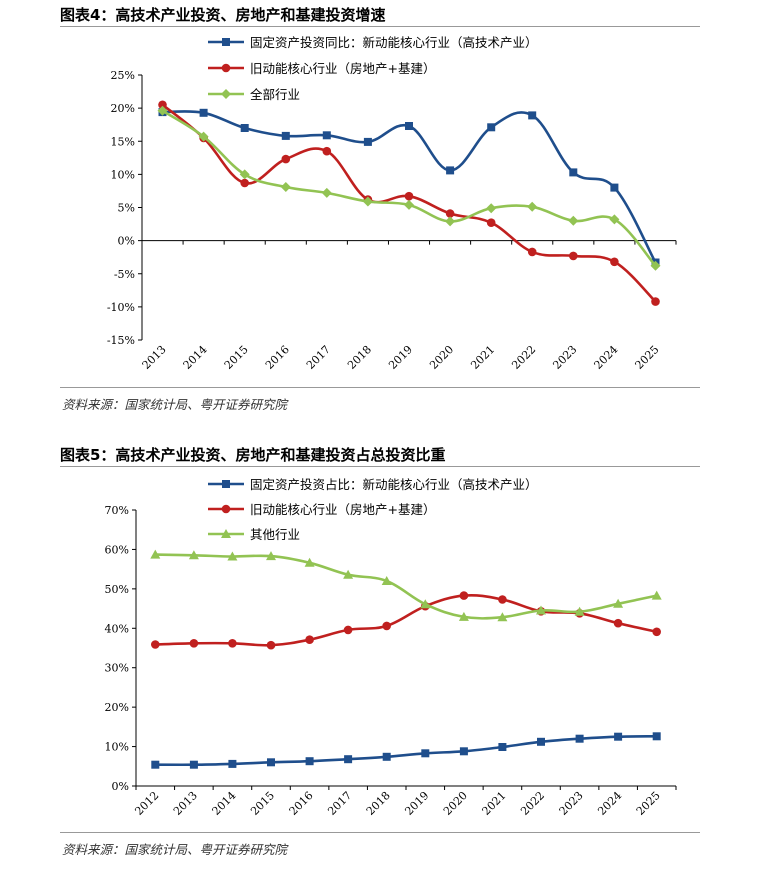 This screenshot has height=870, width=760. Describe the element at coordinates (117, 589) in the screenshot. I see `y-tick-label: 50%` at that location.